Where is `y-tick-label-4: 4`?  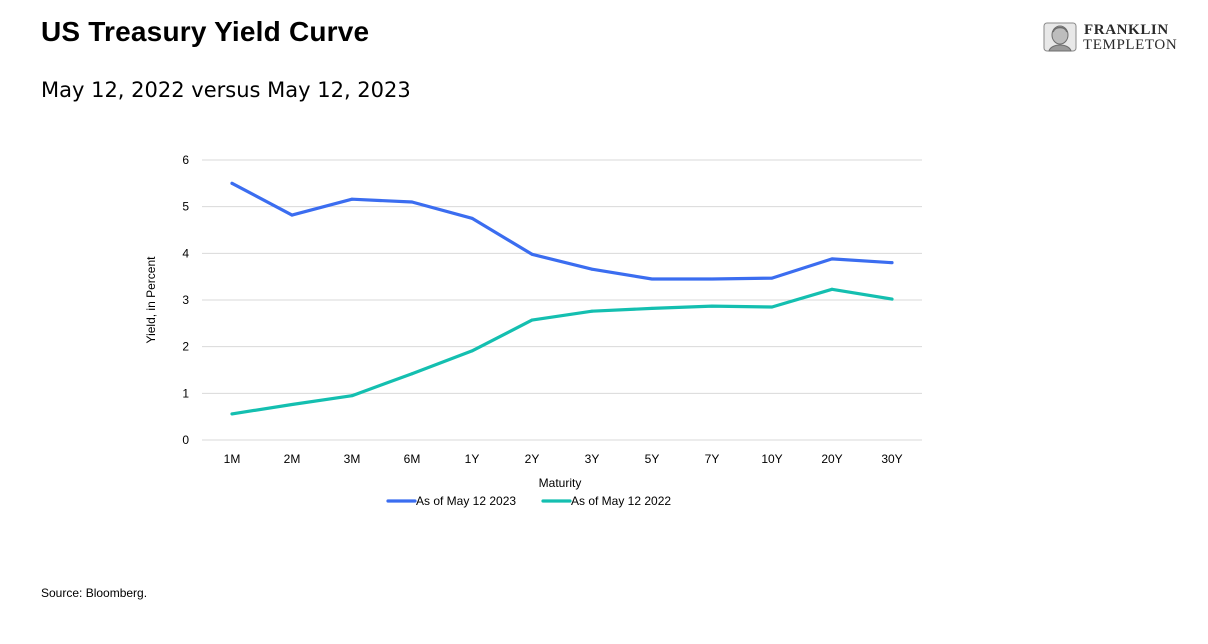
y-tick-label-4: 4 is located at coordinates (185, 253).